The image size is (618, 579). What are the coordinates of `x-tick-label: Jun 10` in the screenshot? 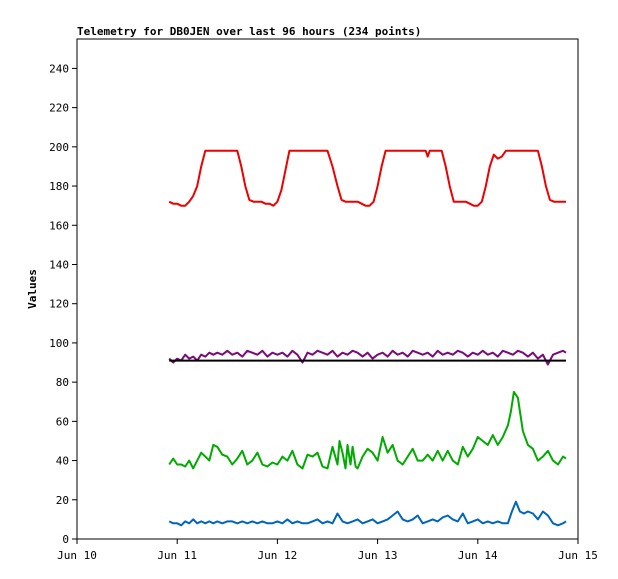 It's located at (77, 555).